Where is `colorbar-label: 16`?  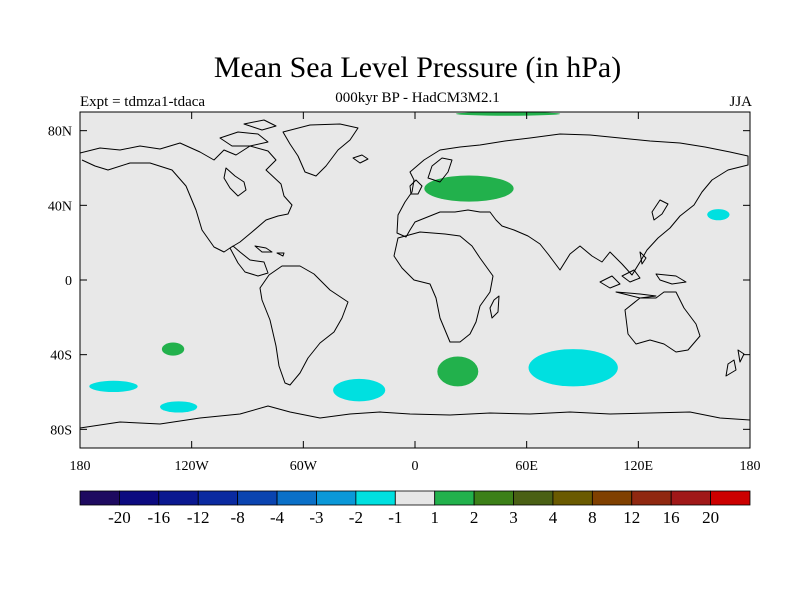 colorbar-label: 16 is located at coordinates (671, 517).